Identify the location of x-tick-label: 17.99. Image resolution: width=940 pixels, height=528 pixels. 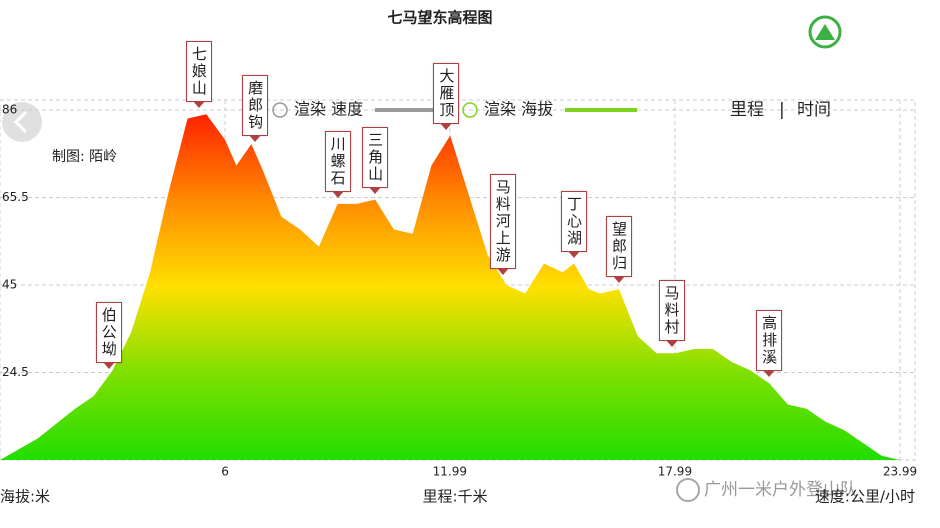
(675, 472).